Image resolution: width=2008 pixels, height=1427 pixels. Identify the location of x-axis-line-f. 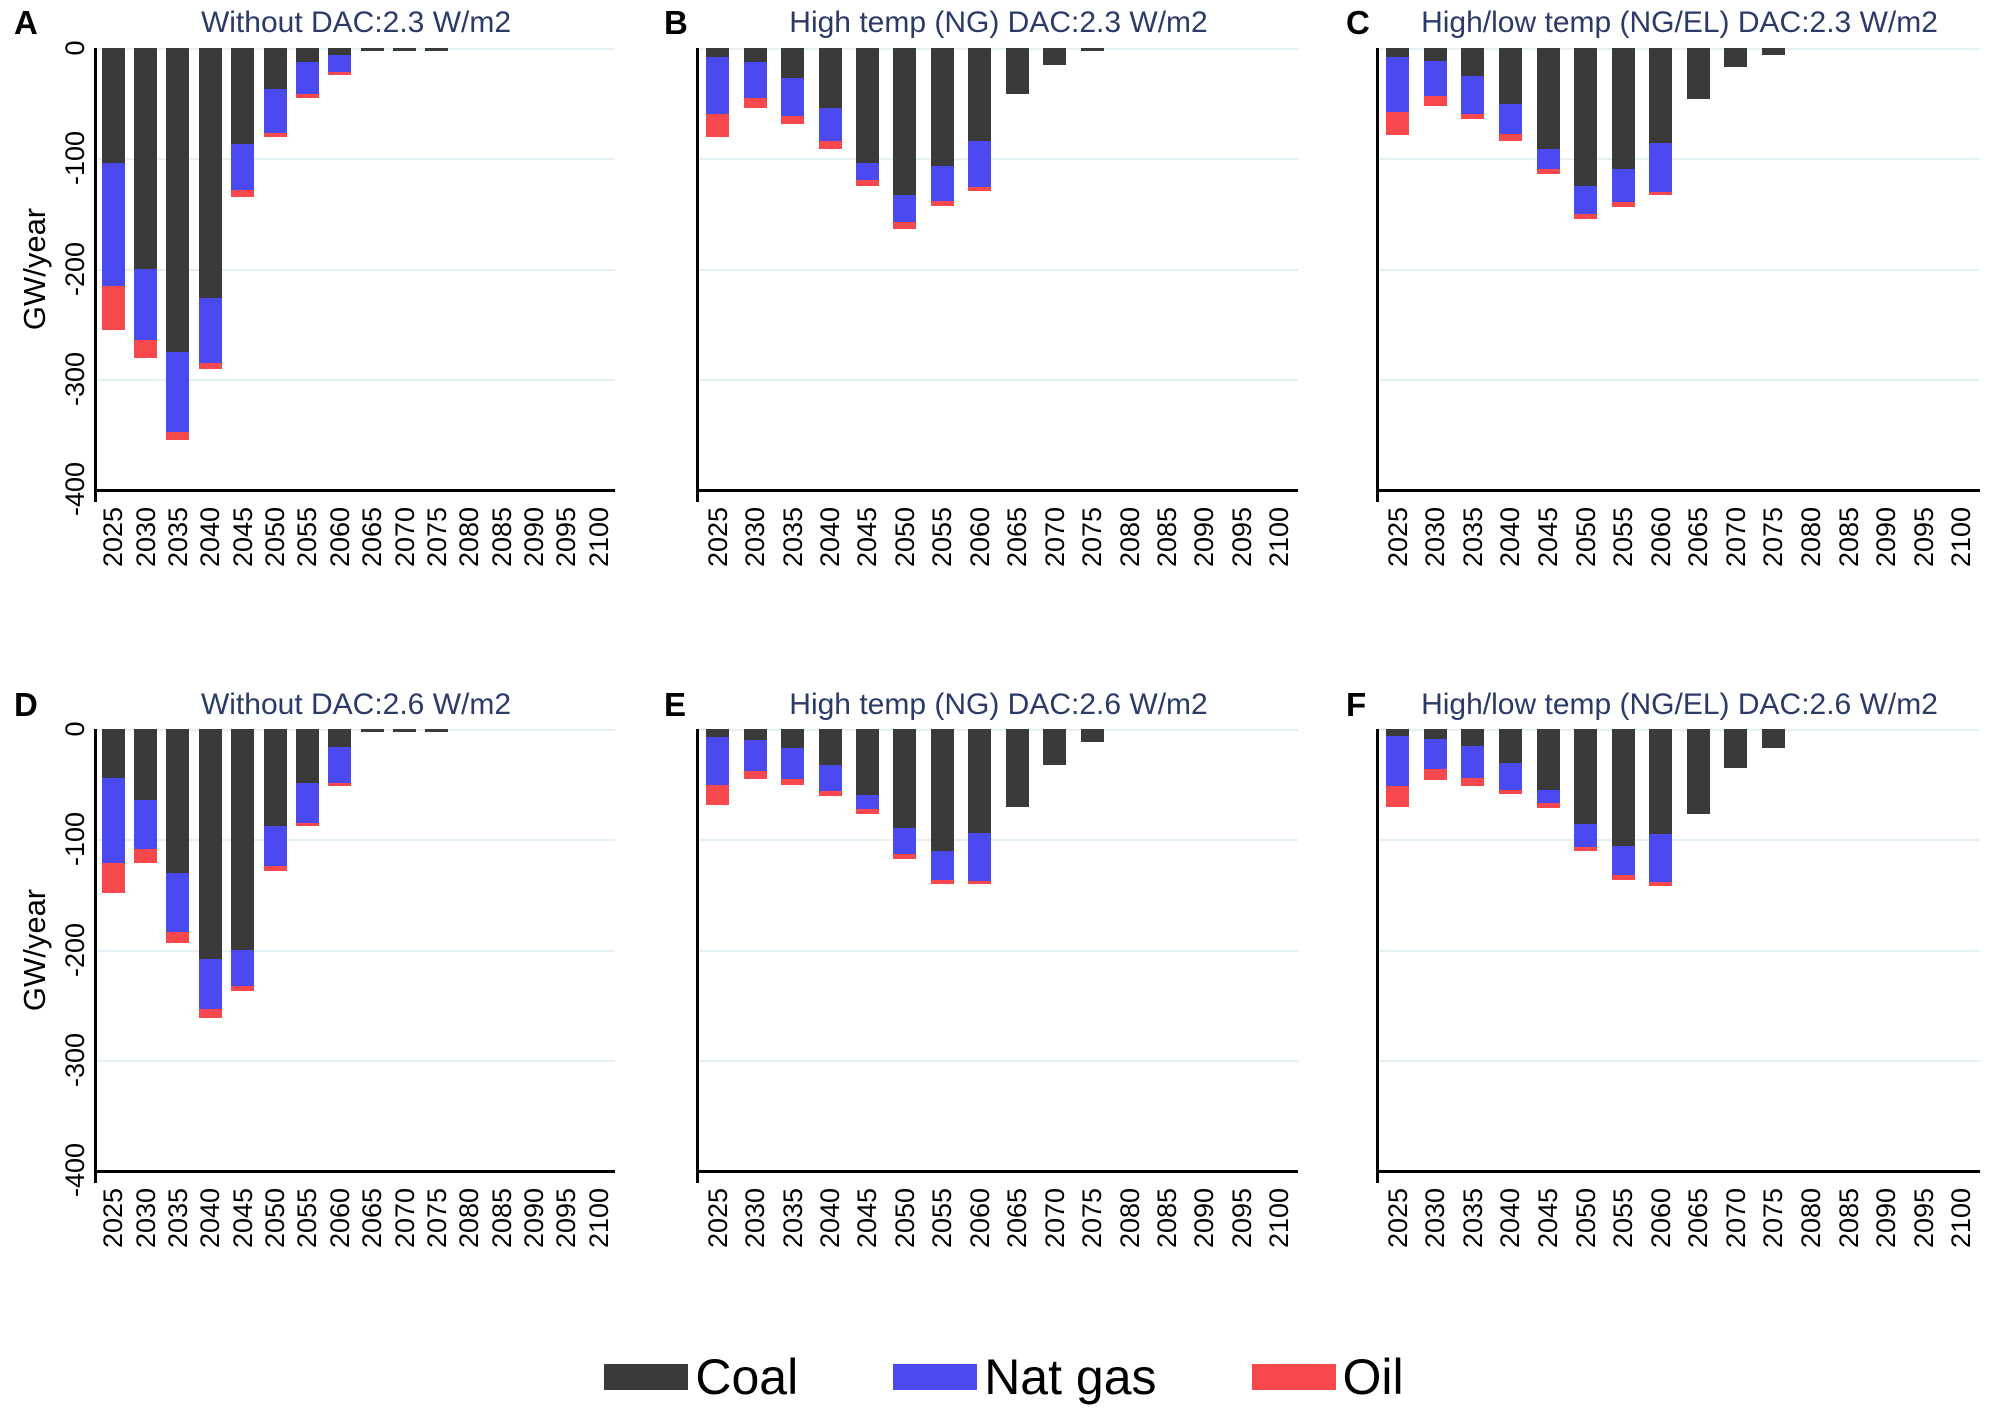
(1678, 1171).